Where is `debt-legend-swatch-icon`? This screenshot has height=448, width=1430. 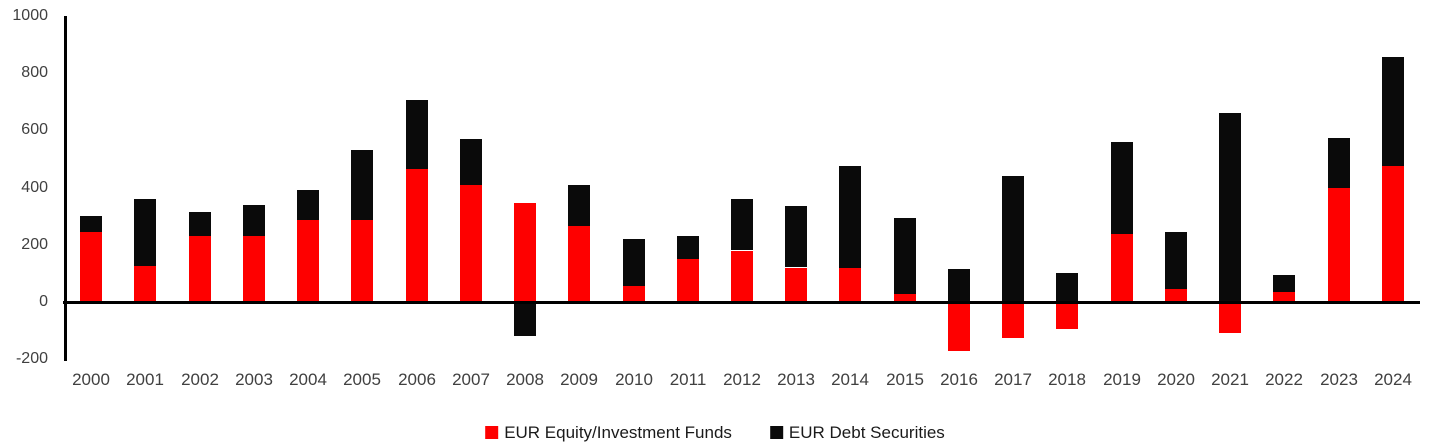 debt-legend-swatch-icon is located at coordinates (776, 432).